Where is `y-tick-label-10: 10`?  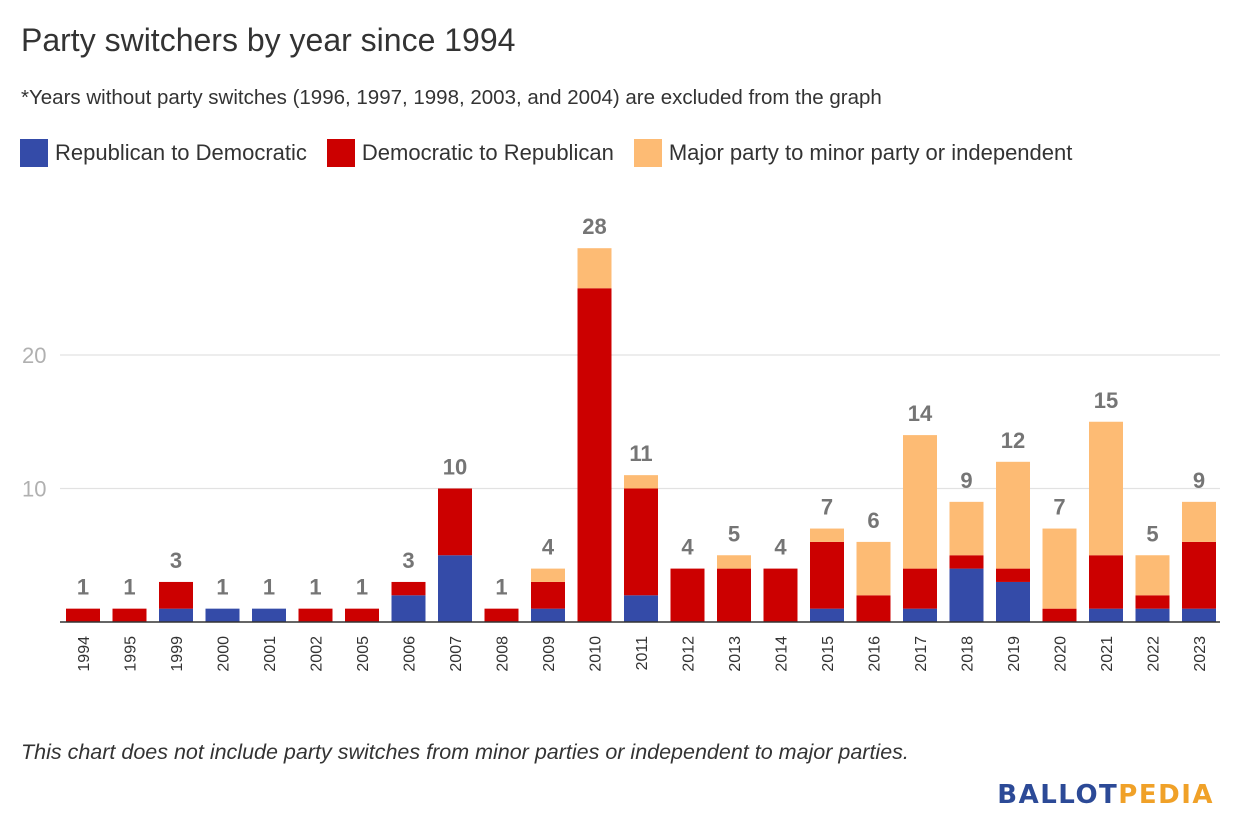
y-tick-label-10: 10 is located at coordinates (34, 489).